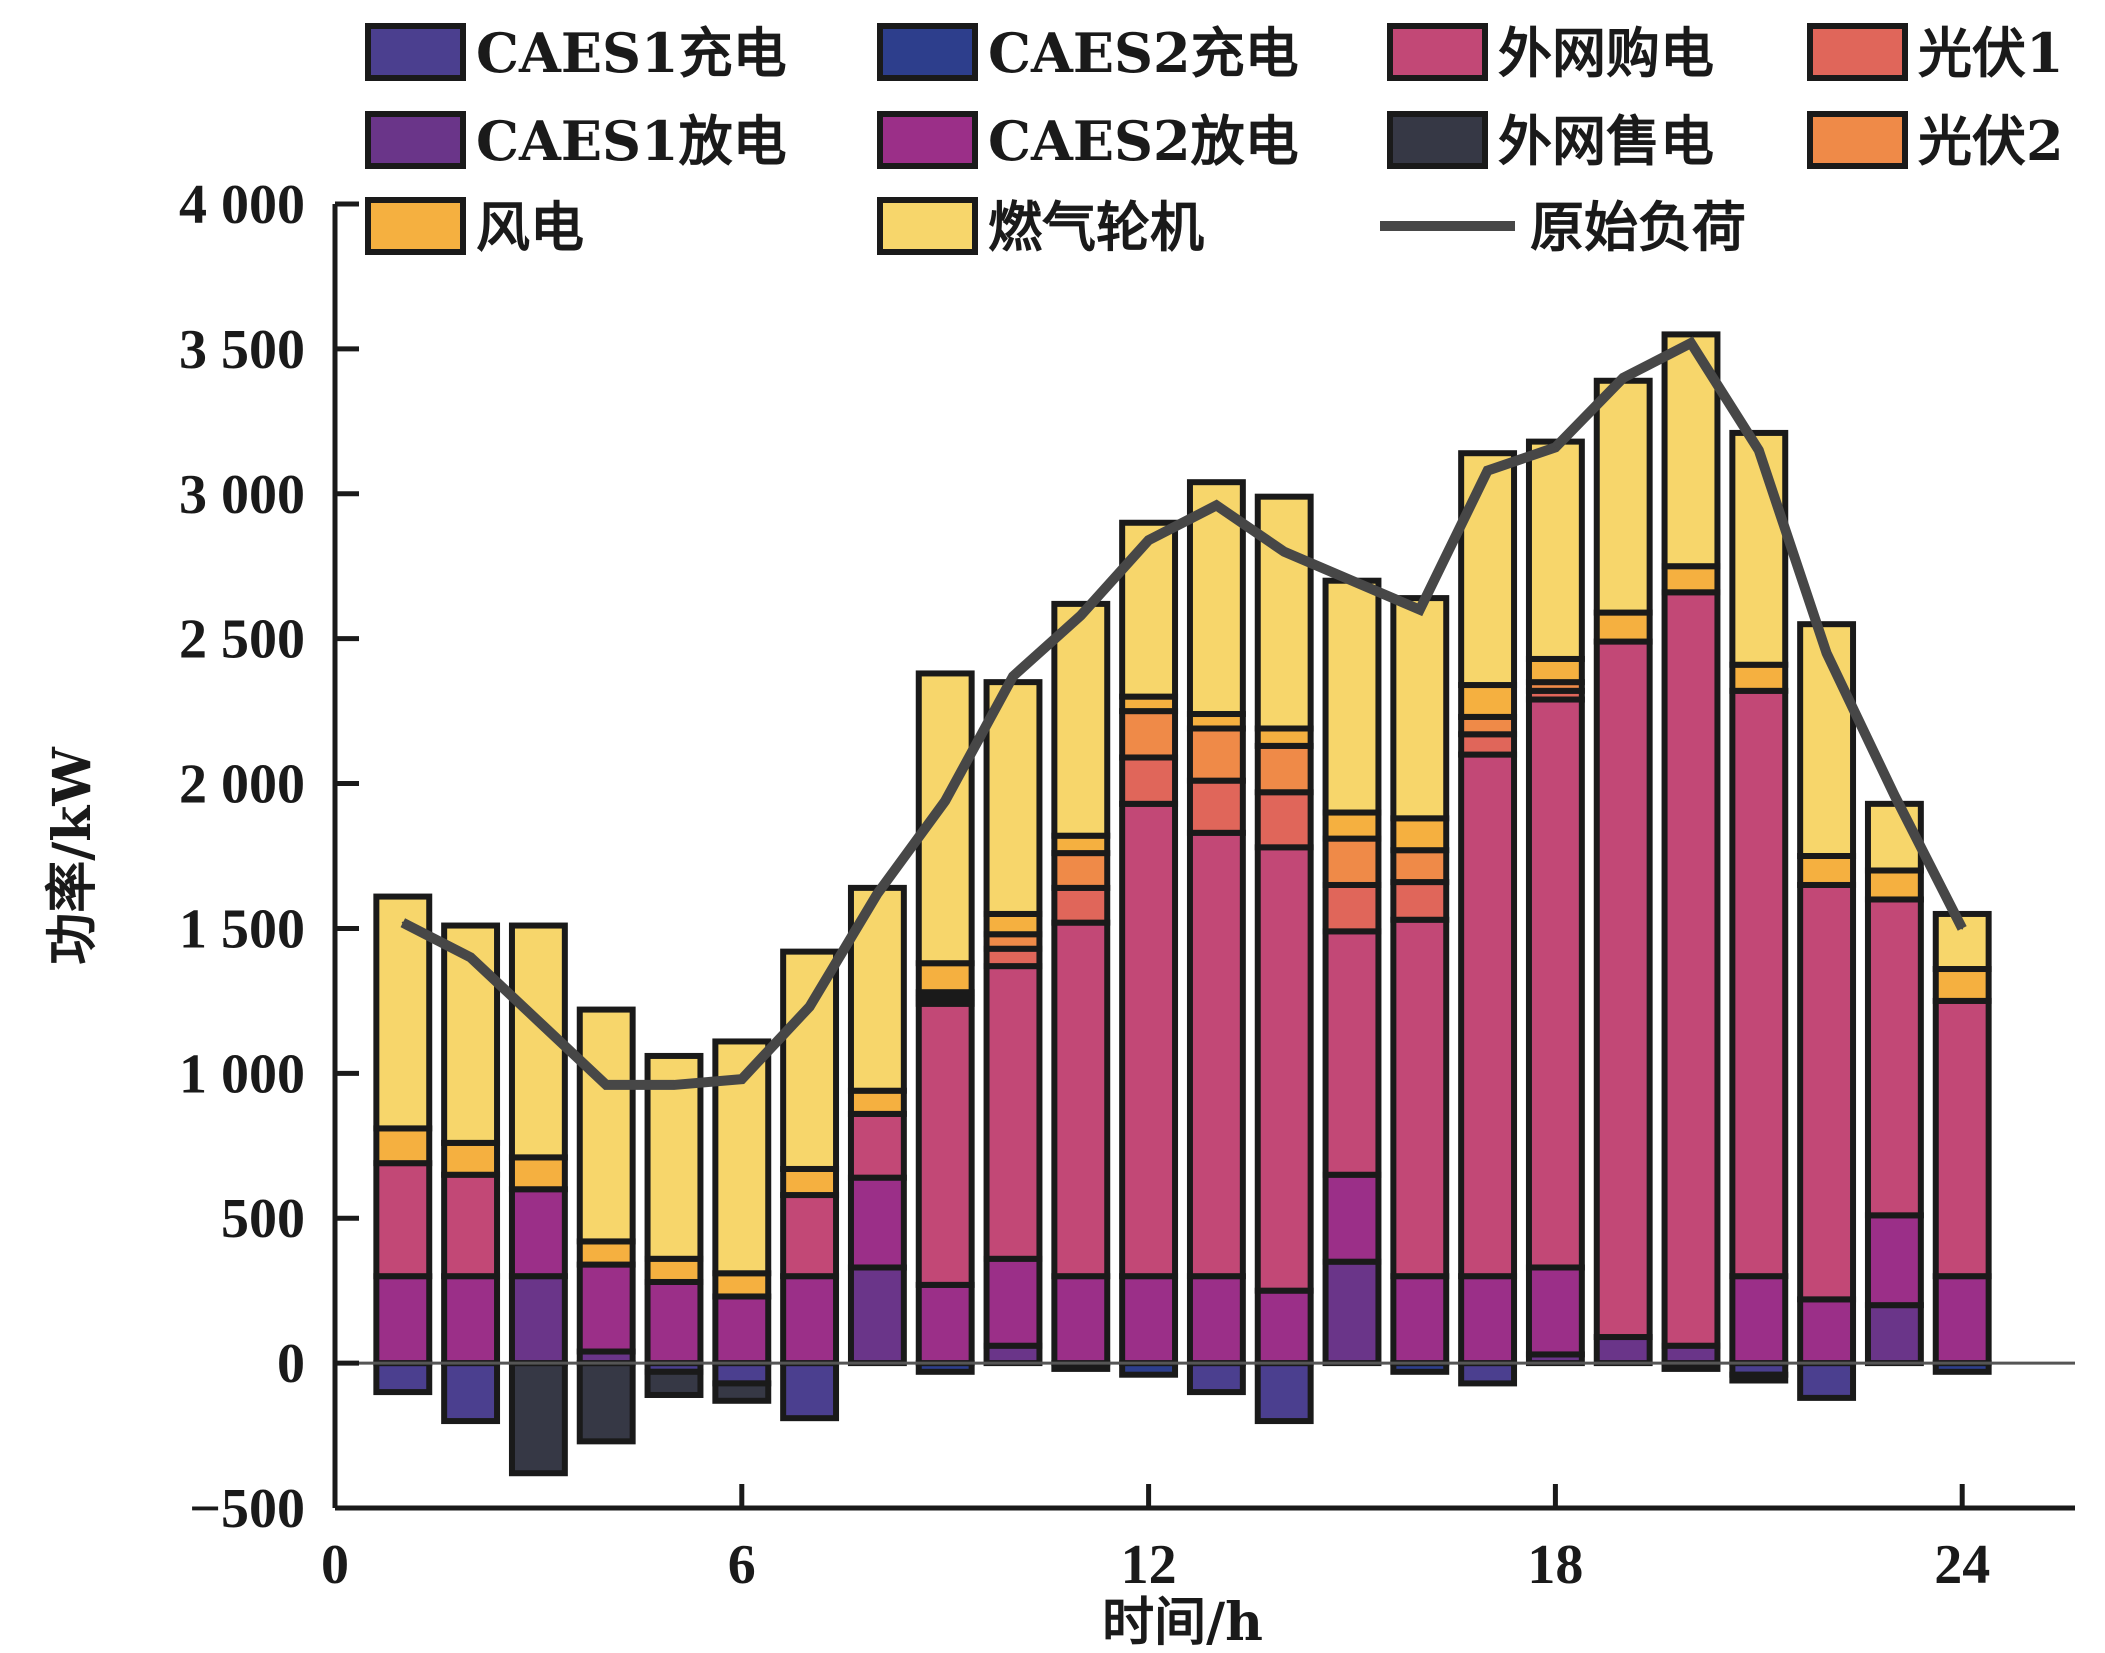  What do you see at coordinates (945, 978) in the screenshot?
I see `bar-segment-h9-s8` at bounding box center [945, 978].